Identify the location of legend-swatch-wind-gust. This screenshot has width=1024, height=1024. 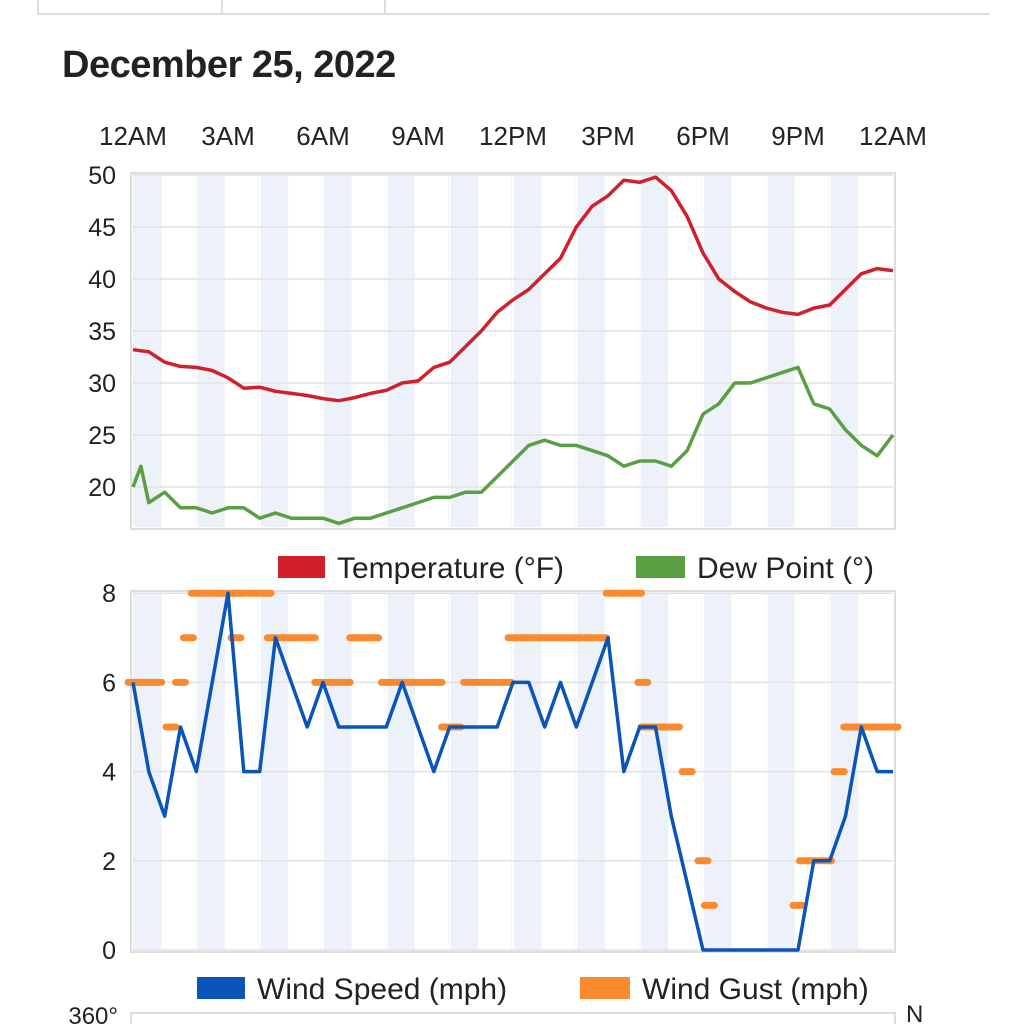
(605, 988).